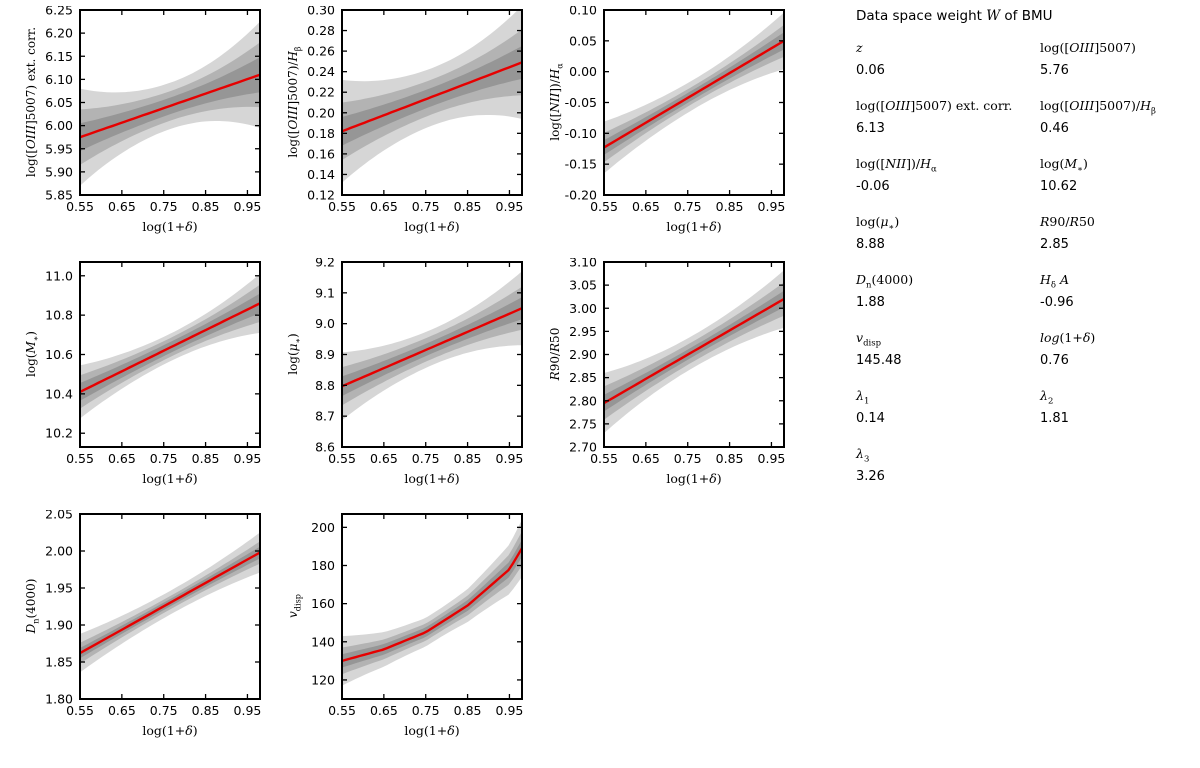 This screenshot has width=1200, height=768. What do you see at coordinates (870, 418) in the screenshot?
I see `panel-entry-value: 0.14` at bounding box center [870, 418].